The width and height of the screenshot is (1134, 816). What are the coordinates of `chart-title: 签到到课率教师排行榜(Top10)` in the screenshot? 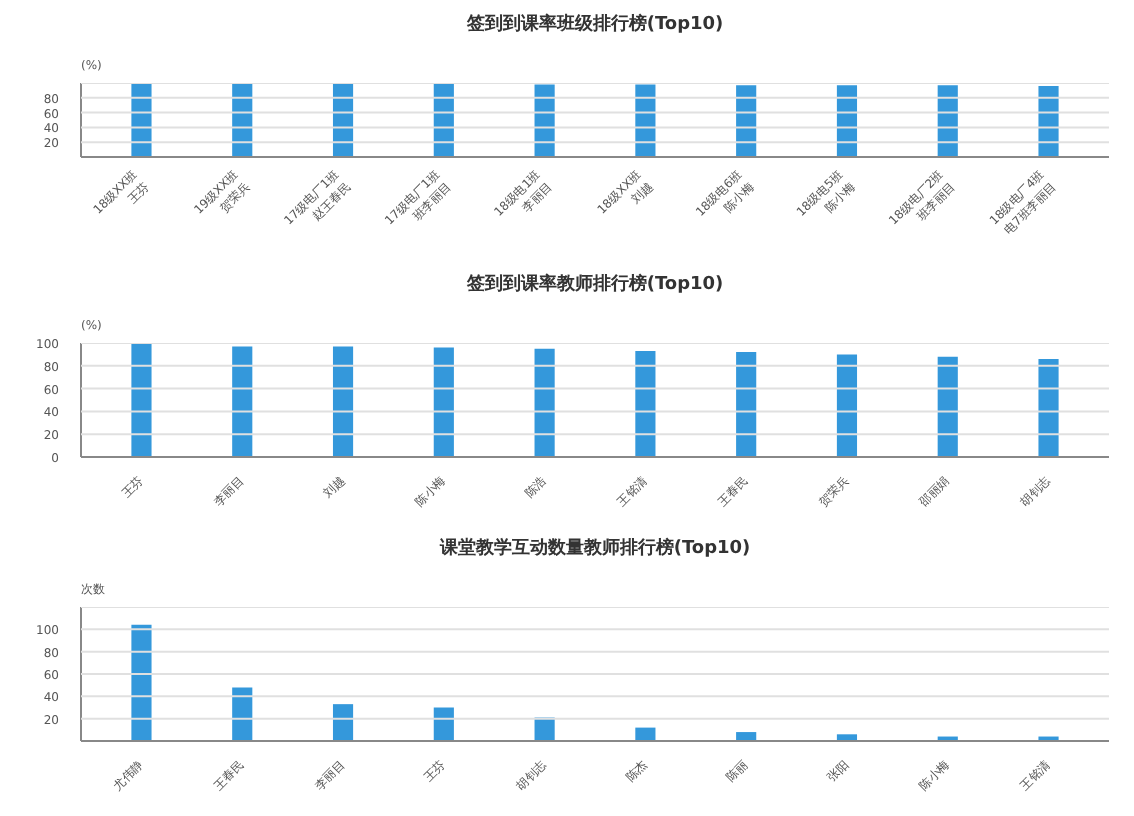 It's located at (594, 284).